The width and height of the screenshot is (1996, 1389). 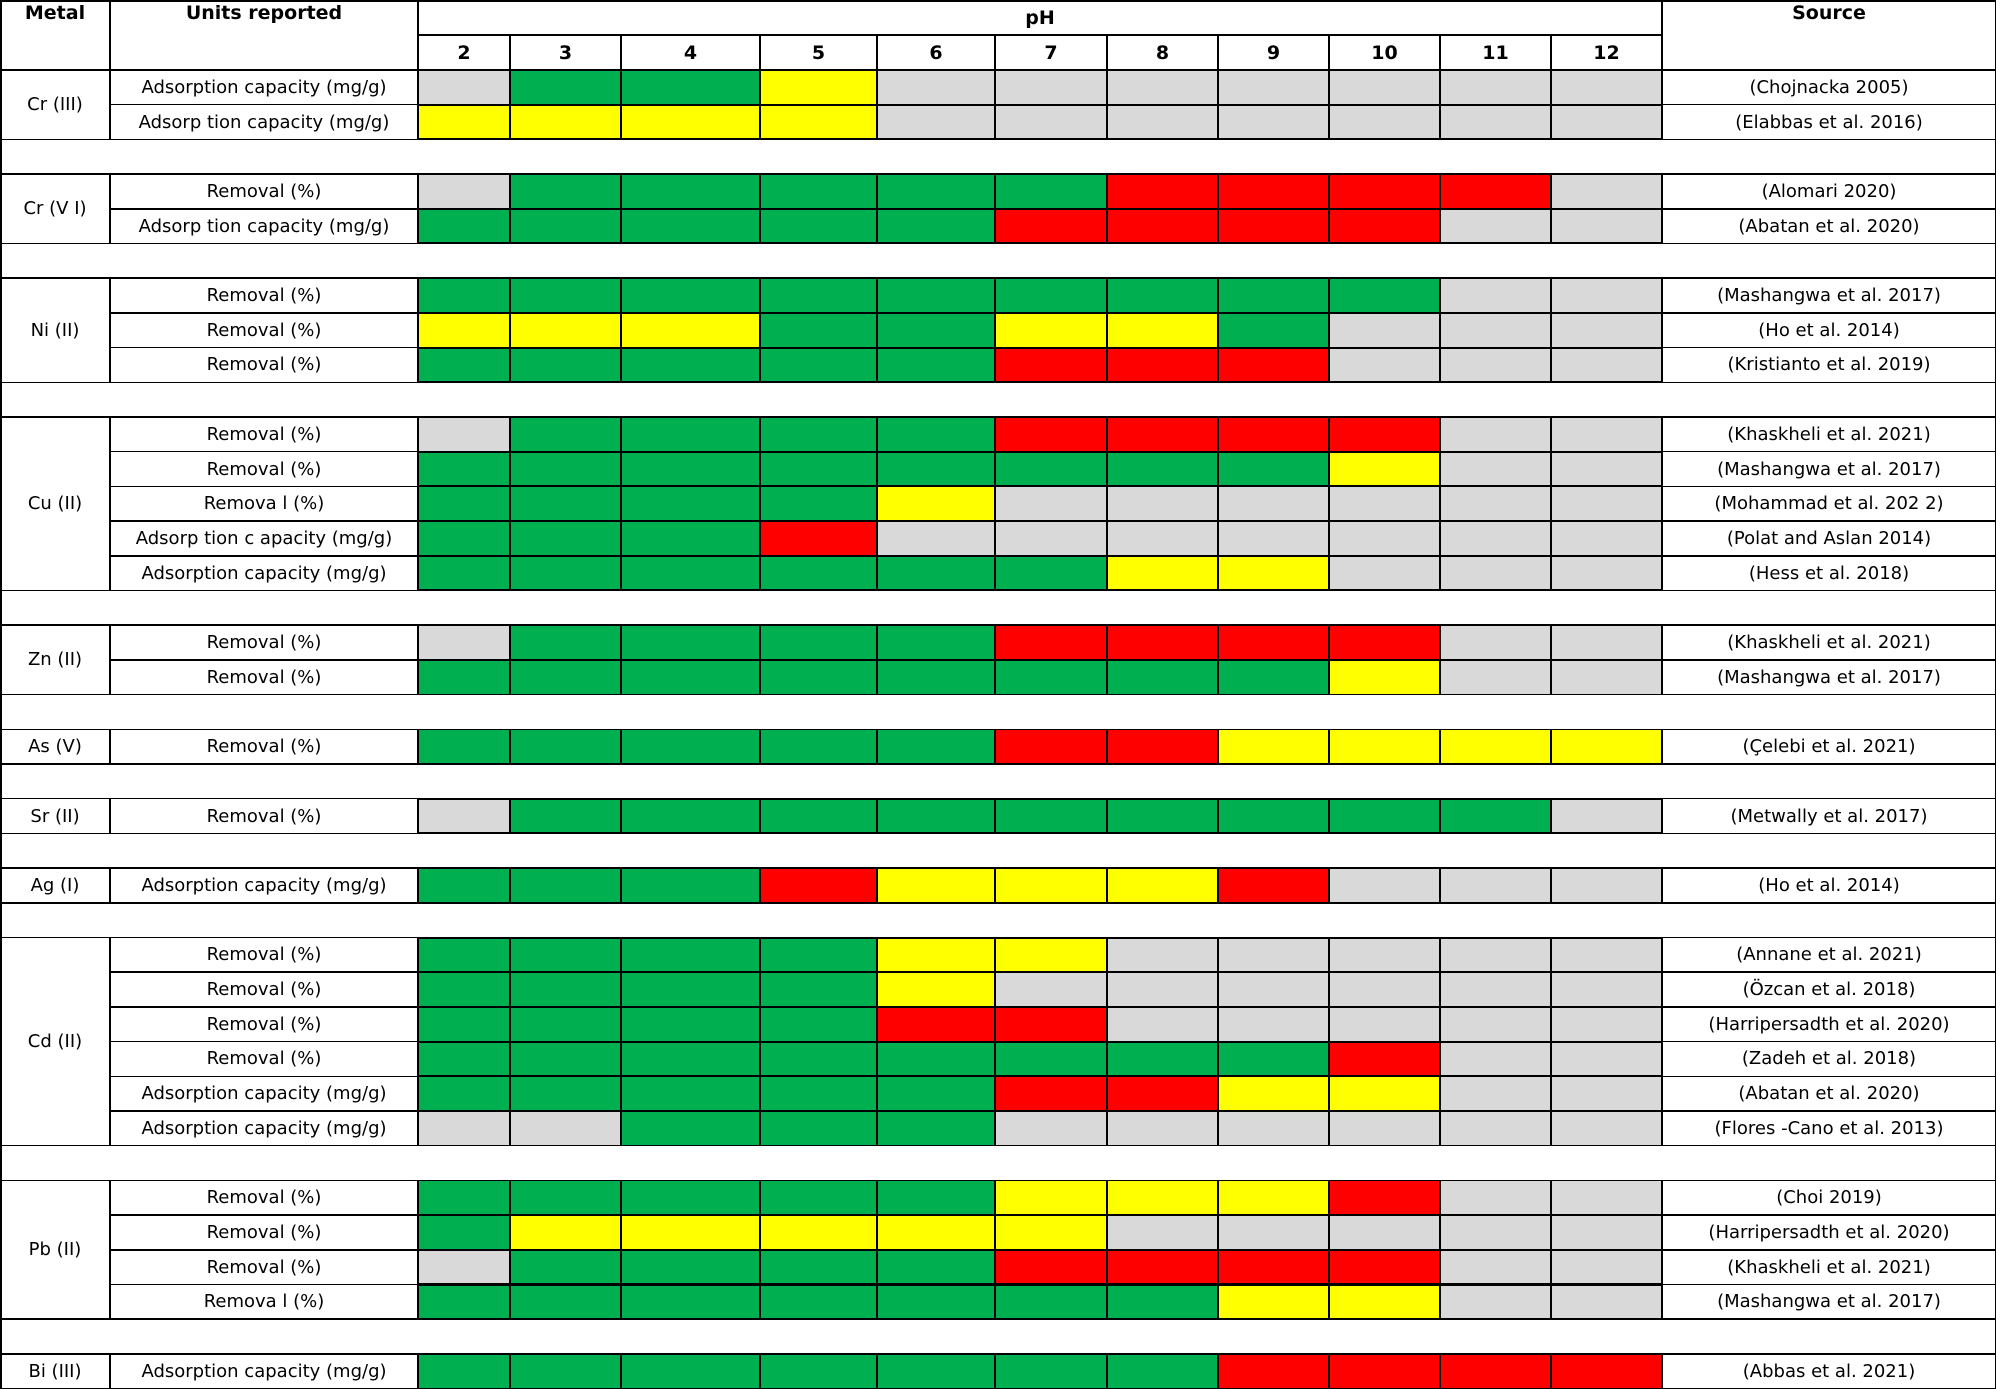 I want to click on units-cell: Remova l (%), so click(x=264, y=1302).